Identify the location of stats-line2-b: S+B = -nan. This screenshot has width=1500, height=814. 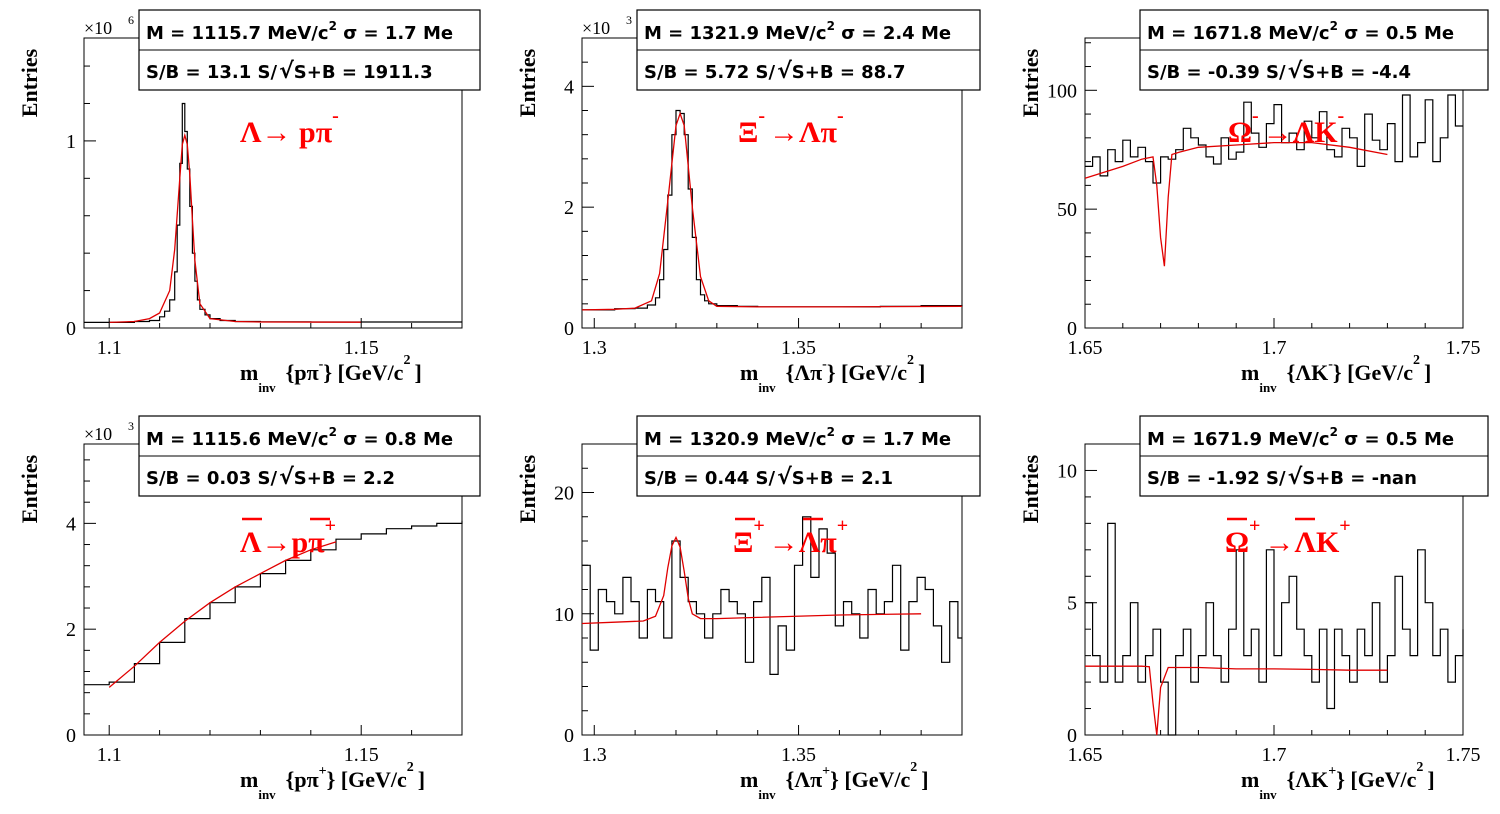
(1359, 478).